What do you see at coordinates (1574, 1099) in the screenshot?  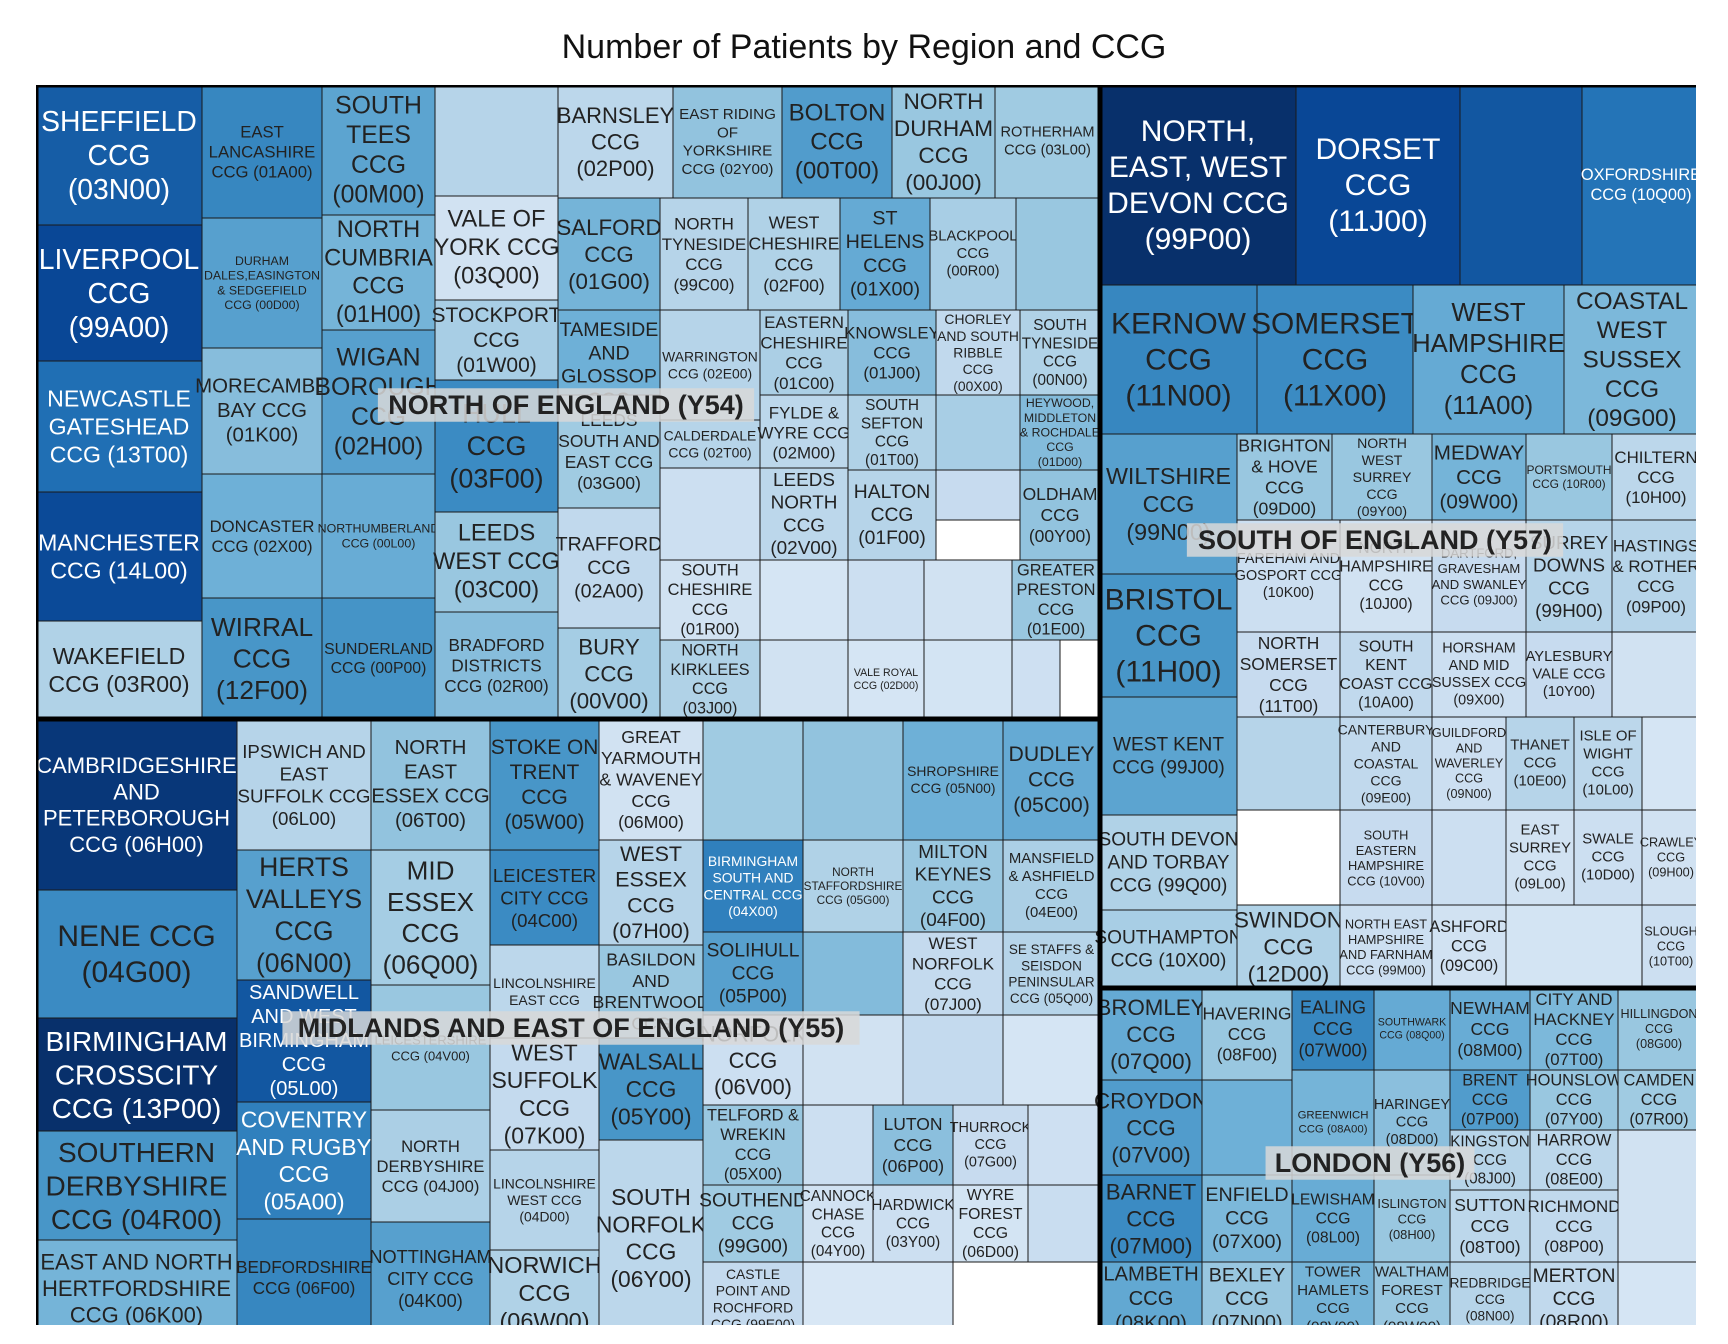 I see `tile-label: HOUNSLOW CCG (07Y00)` at bounding box center [1574, 1099].